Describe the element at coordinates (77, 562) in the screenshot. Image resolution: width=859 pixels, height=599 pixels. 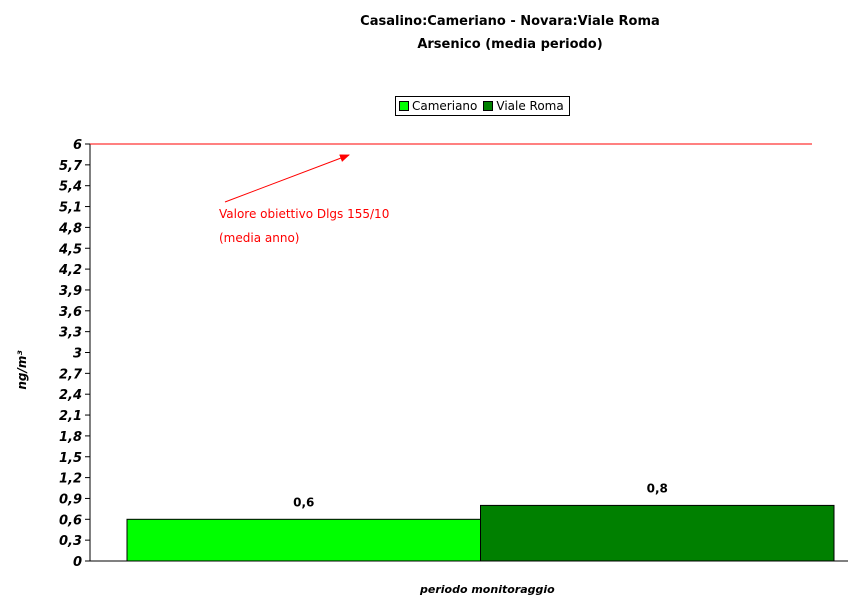
I see `y-tick-label: 0` at that location.